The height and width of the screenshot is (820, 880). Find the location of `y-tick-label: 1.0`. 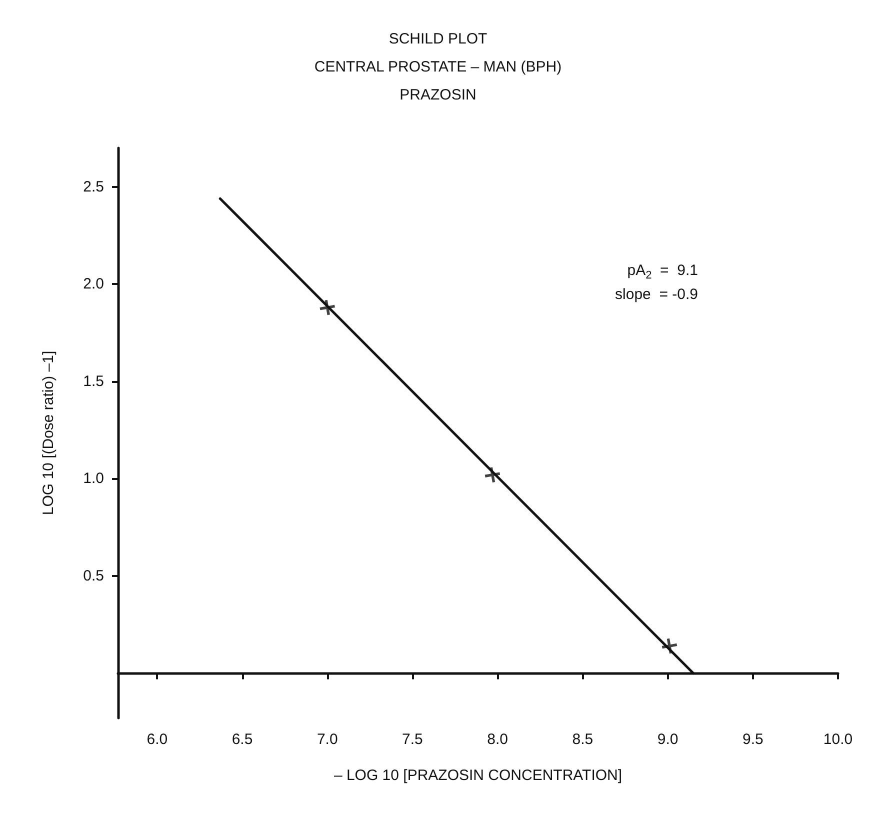

y-tick-label: 1.0 is located at coordinates (93, 479).